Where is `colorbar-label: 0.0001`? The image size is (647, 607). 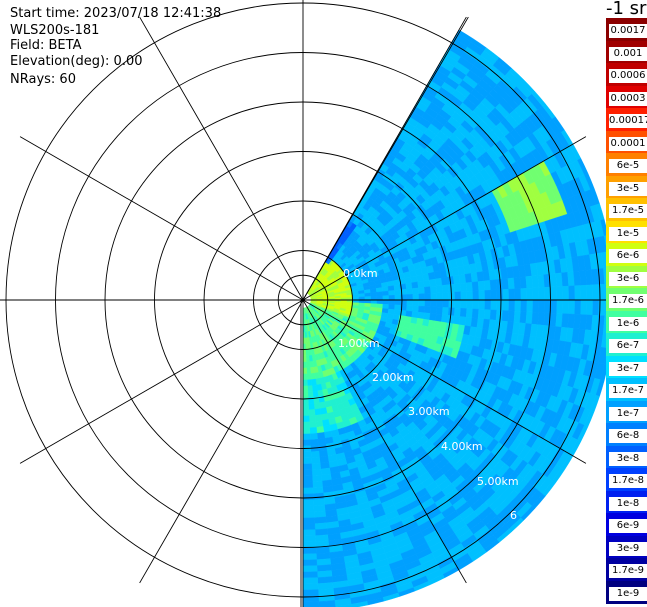
colorbar-label: 0.0001 is located at coordinates (628, 143).